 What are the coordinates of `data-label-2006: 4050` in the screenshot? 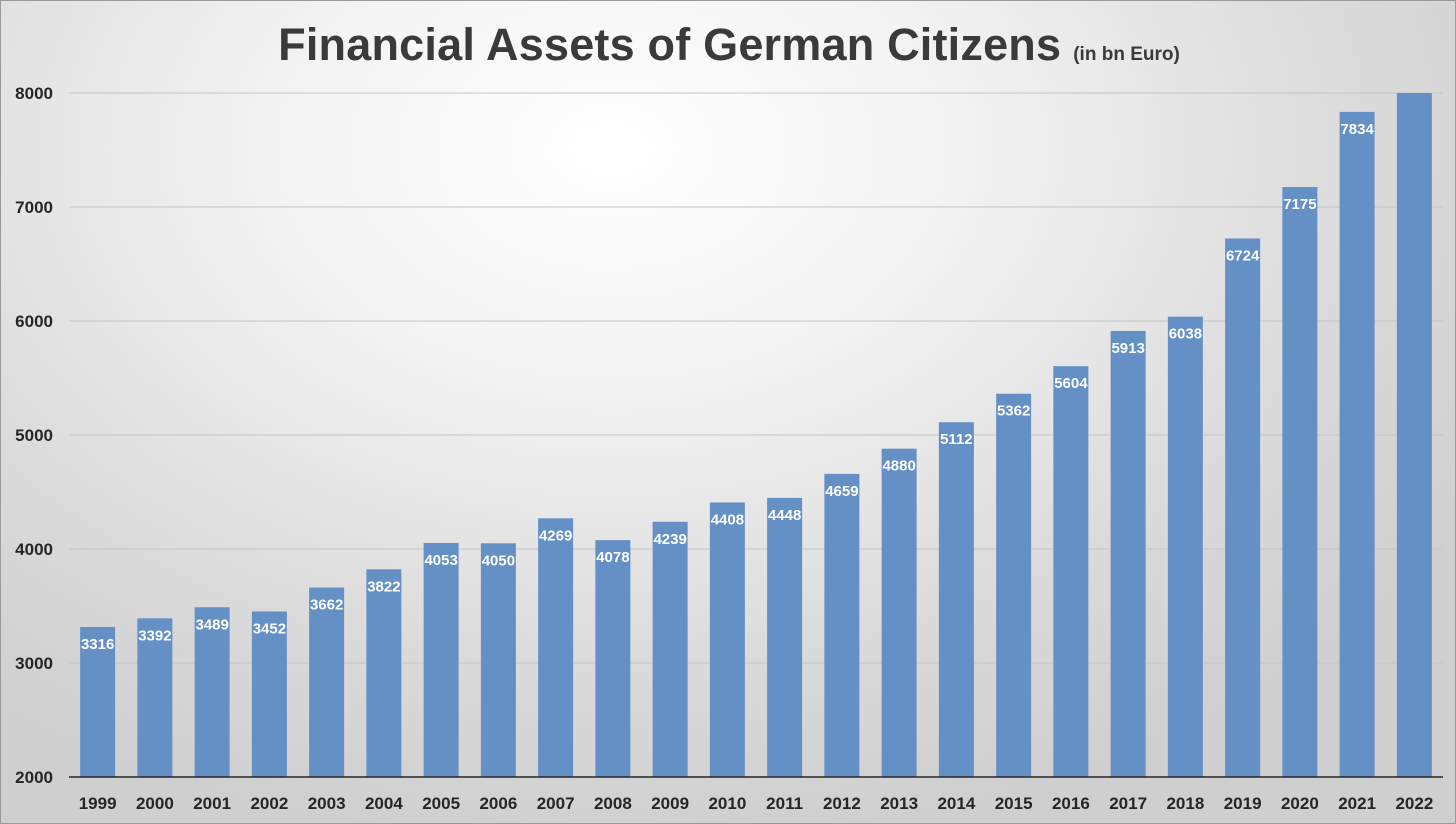 It's located at (498, 560).